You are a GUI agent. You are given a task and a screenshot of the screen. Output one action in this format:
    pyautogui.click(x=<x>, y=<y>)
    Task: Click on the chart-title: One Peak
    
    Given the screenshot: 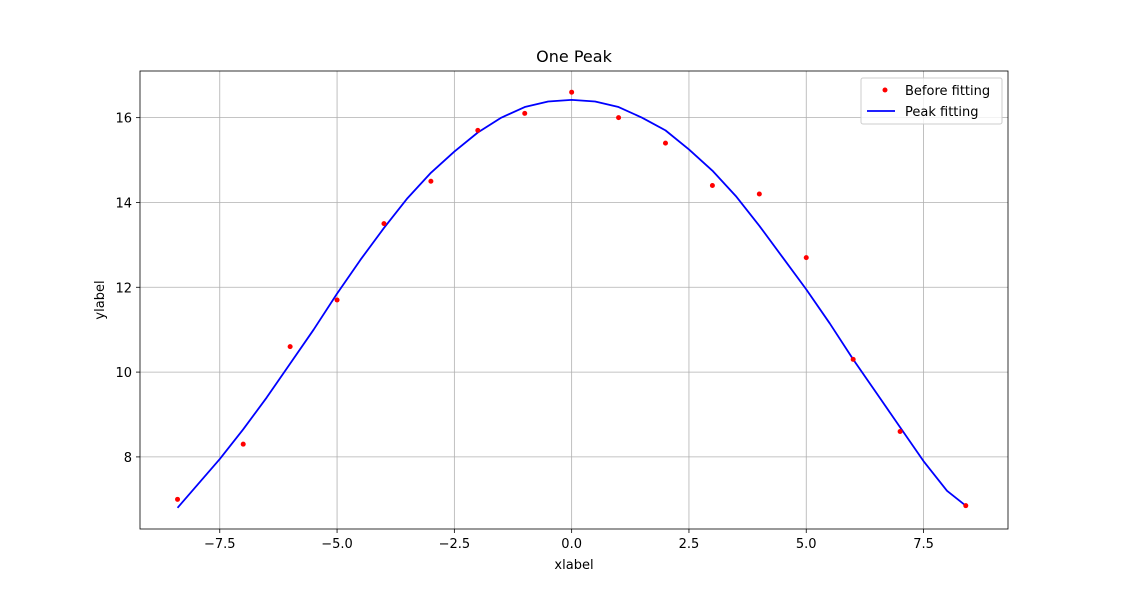 What is the action you would take?
    pyautogui.click(x=574, y=56)
    